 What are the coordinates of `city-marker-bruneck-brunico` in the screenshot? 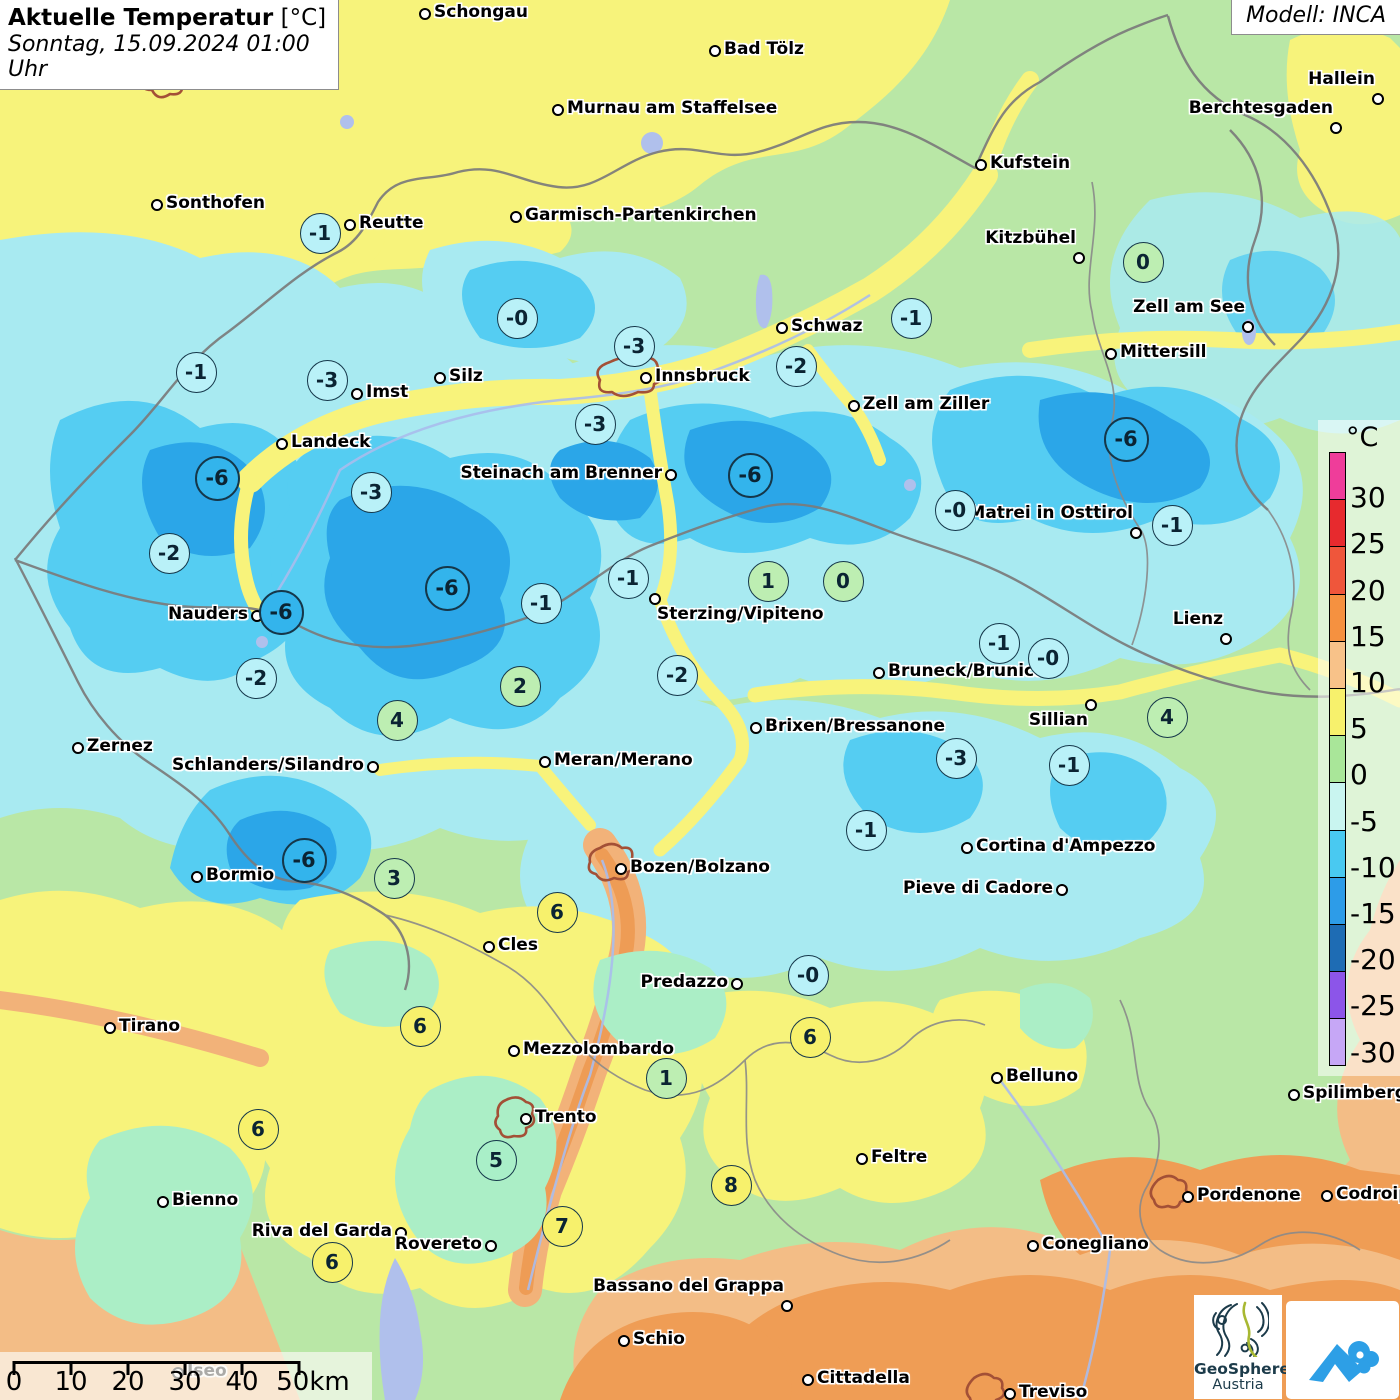 It's located at (879, 673).